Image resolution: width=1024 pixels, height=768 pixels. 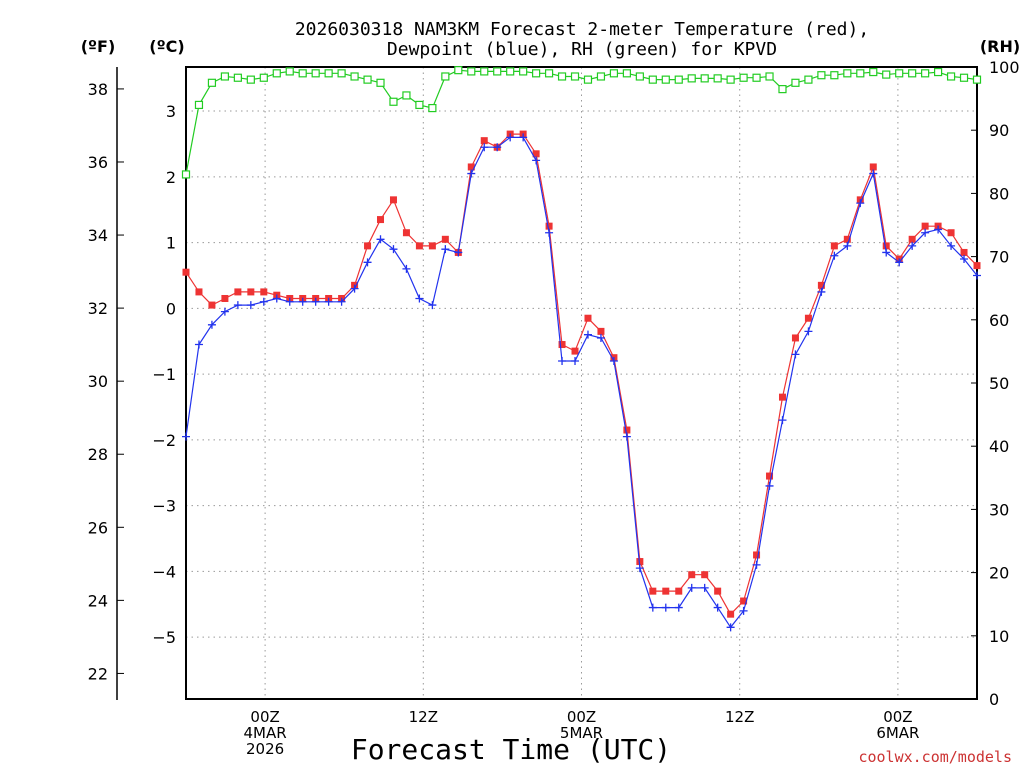 I want to click on fahrenheit-unit-label: (ºF), so click(x=98, y=46).